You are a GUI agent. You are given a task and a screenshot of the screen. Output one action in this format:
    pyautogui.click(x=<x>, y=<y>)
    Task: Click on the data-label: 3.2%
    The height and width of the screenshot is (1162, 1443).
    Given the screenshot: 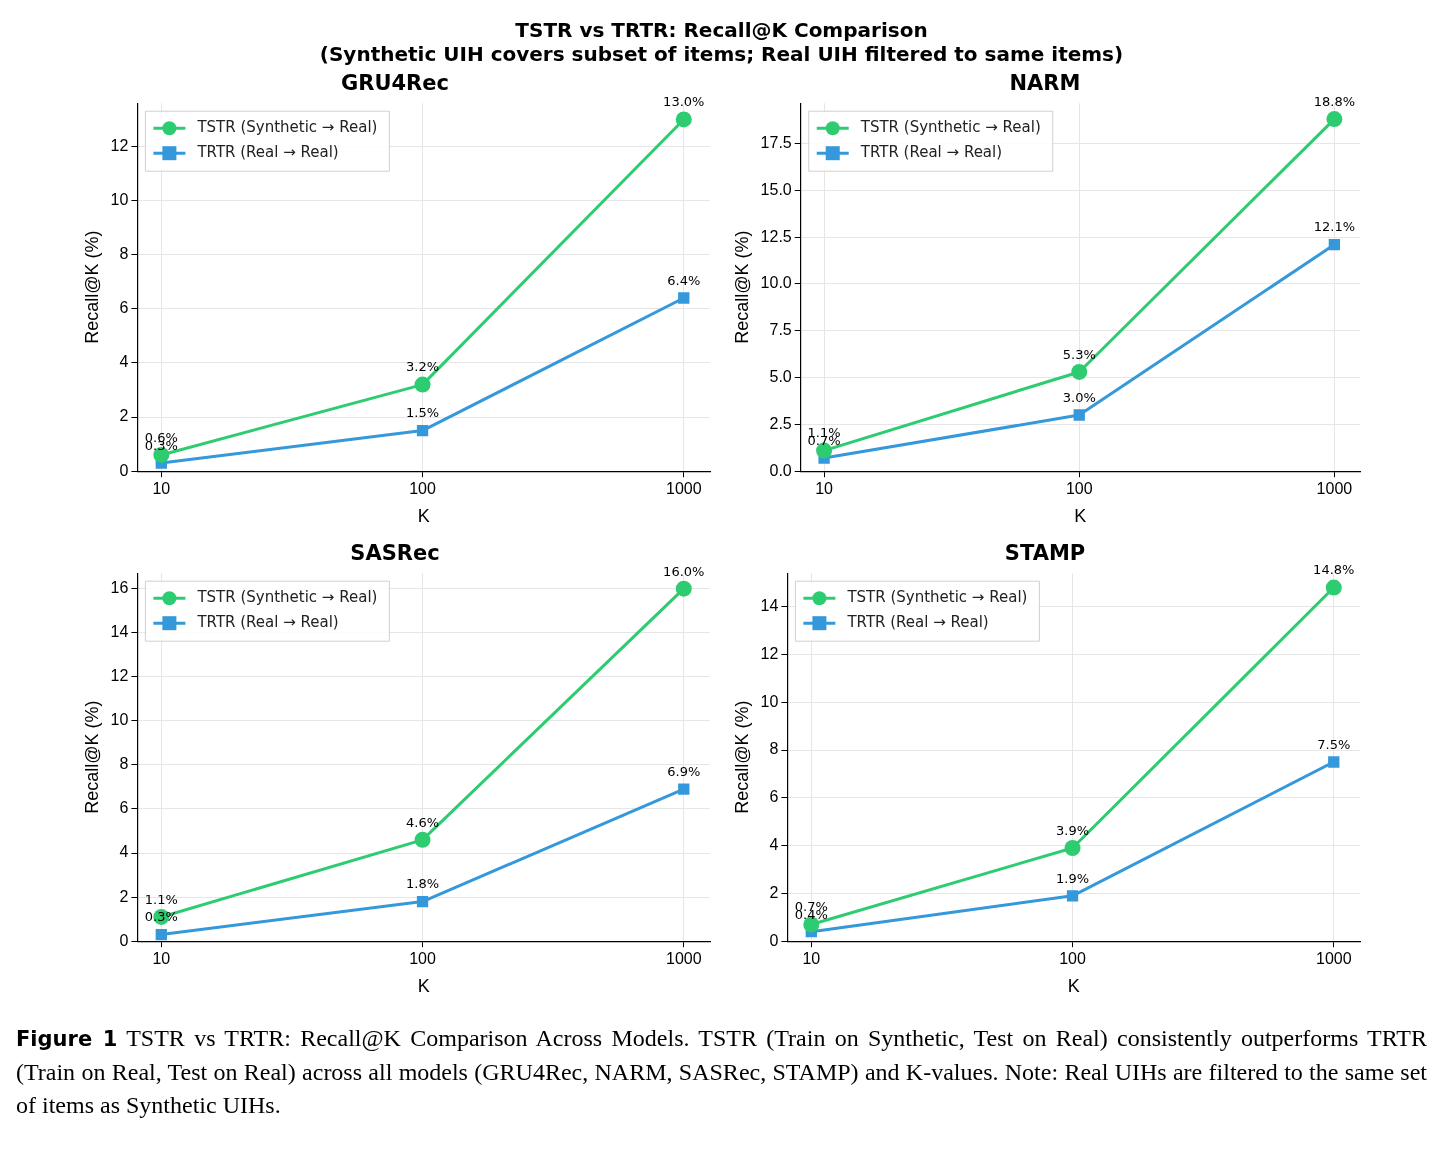 What is the action you would take?
    pyautogui.click(x=423, y=367)
    